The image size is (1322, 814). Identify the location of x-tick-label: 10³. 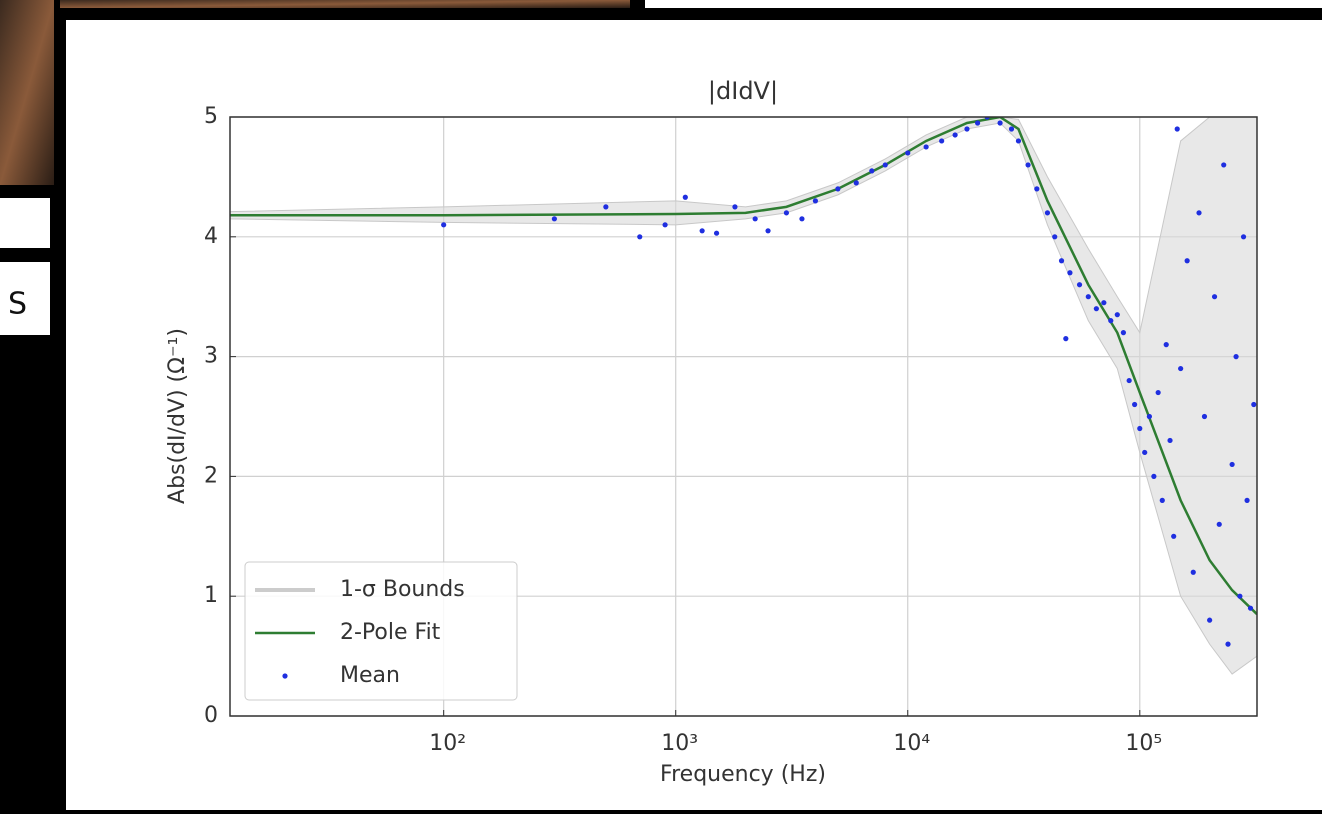
(679, 743).